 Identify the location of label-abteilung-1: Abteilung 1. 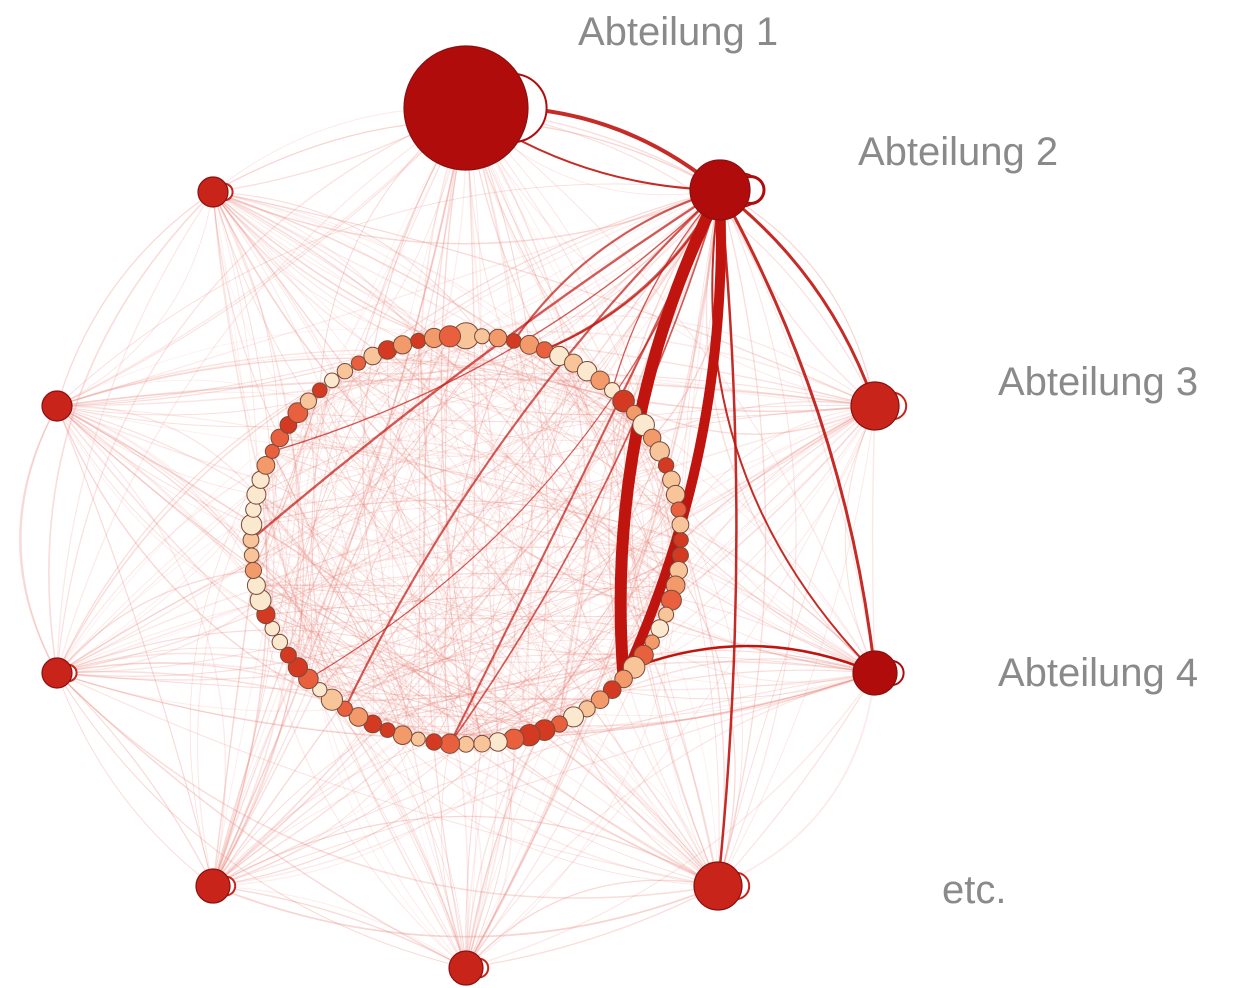
(678, 32).